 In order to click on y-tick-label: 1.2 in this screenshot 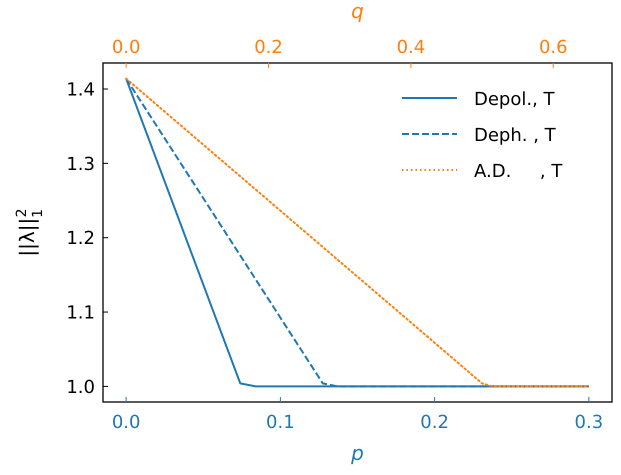, I will do `click(80, 239)`.